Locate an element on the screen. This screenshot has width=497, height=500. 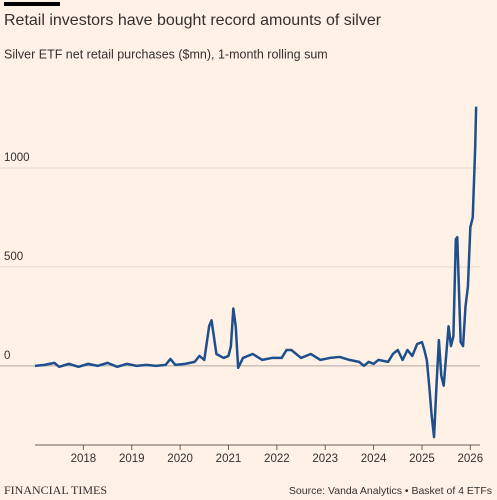
x-tick-label: 2018 is located at coordinates (84, 459).